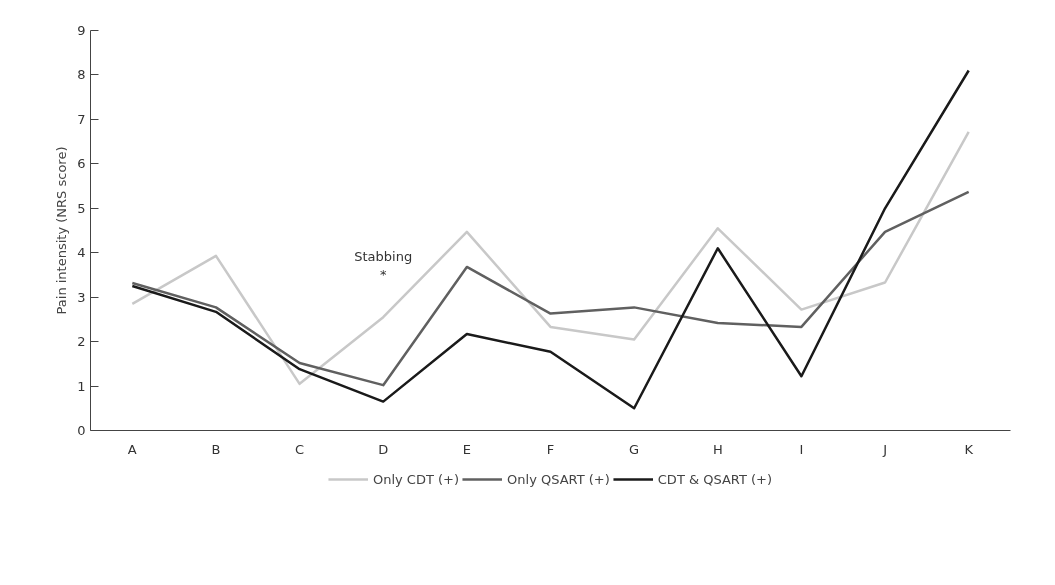 The image size is (1055, 585). Describe the element at coordinates (715, 479) in the screenshot. I see `legend-label: CDT & QSART (+)` at that location.